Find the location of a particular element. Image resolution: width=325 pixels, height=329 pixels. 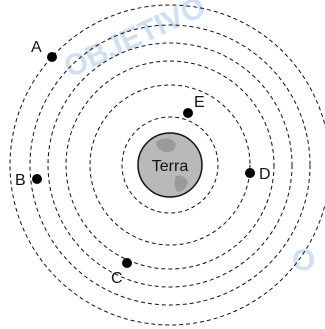

point-b-label: B is located at coordinates (20, 180).